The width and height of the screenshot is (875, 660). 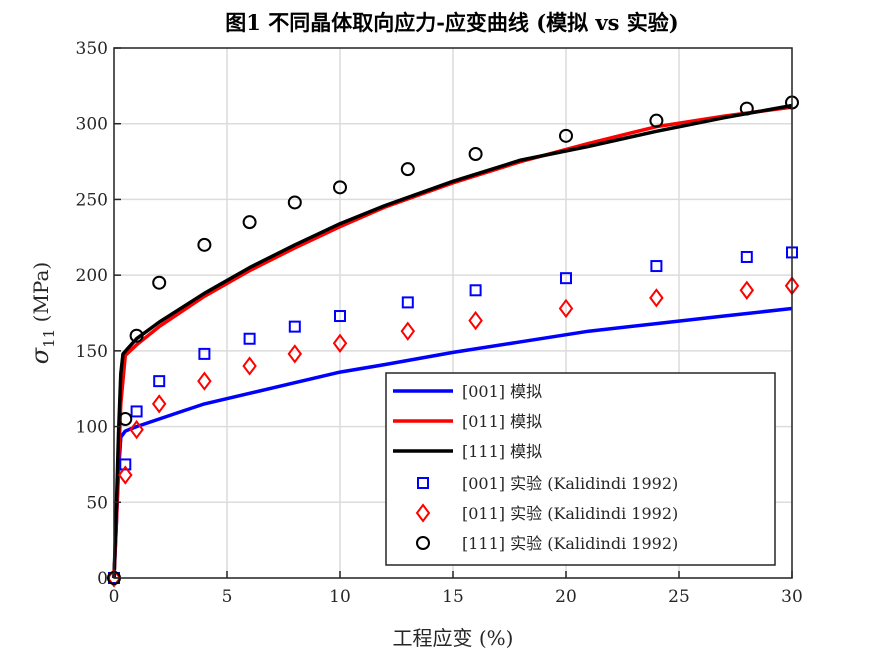 I want to click on legend-marker-circle, so click(x=423, y=543).